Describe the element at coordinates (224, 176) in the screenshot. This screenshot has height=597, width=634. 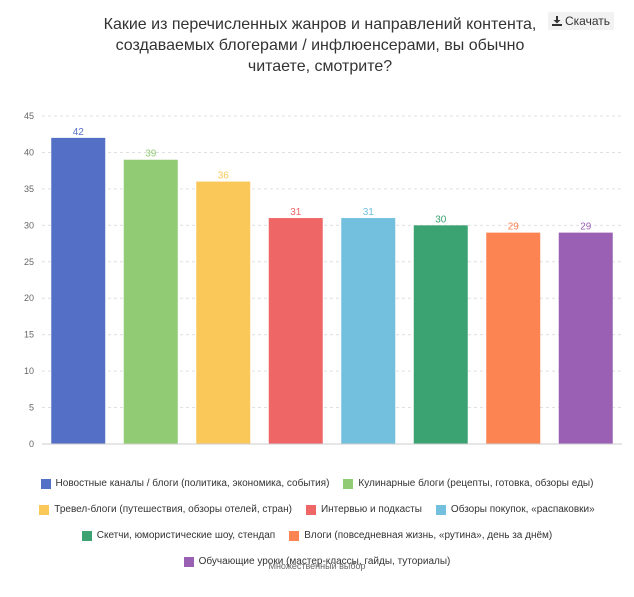
I see `bar-value-label: 36` at that location.